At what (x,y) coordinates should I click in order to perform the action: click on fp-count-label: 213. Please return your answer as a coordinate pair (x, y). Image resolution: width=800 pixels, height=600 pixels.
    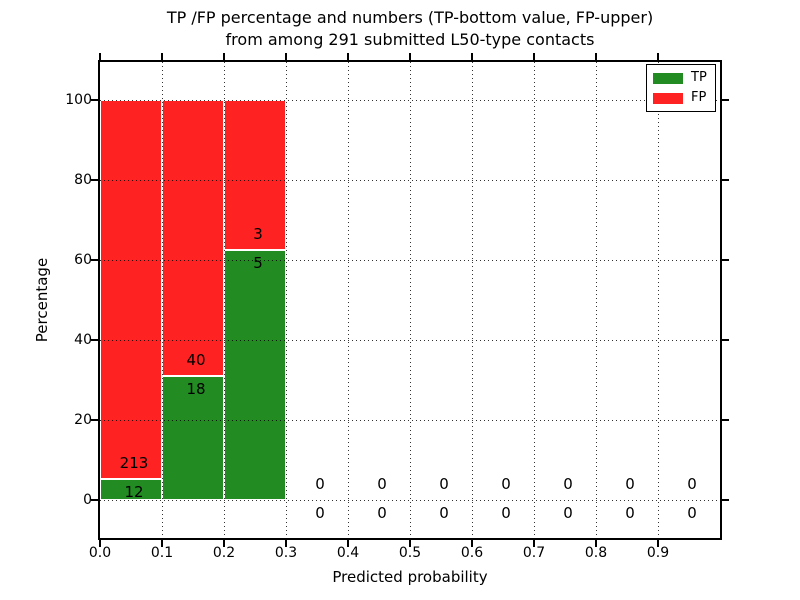
    Looking at the image, I should click on (134, 462).